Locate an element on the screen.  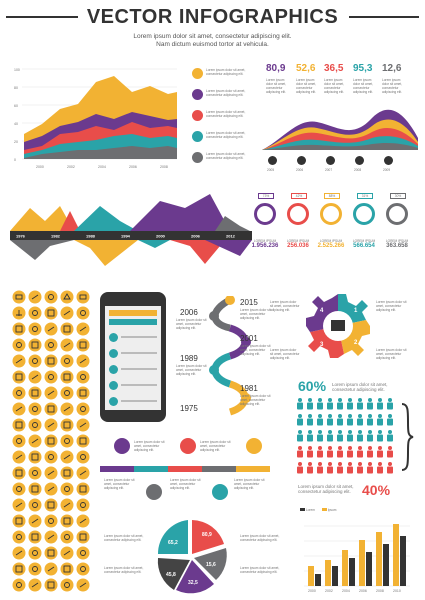
pie-slice-teal is located at coordinates (172, 537).